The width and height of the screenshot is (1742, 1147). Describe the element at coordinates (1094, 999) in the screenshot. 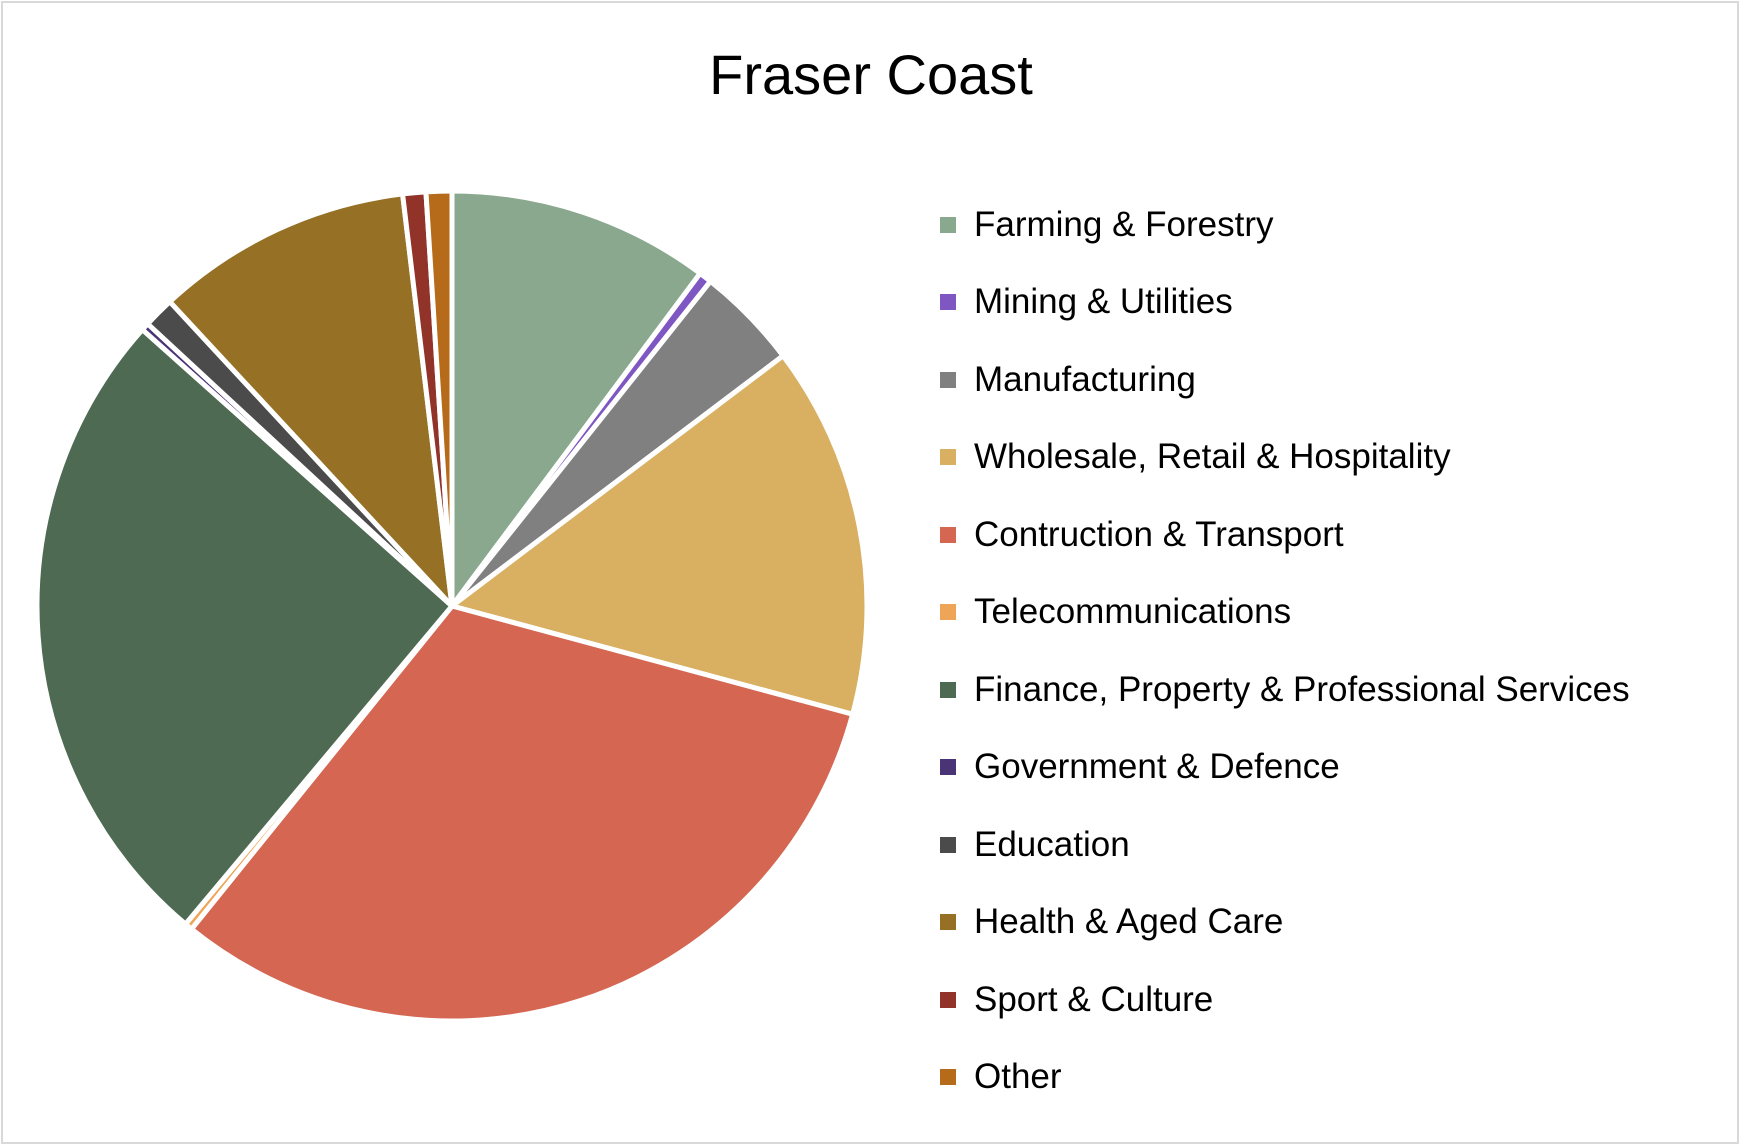

I see `legend-label: Sport & Culture` at that location.